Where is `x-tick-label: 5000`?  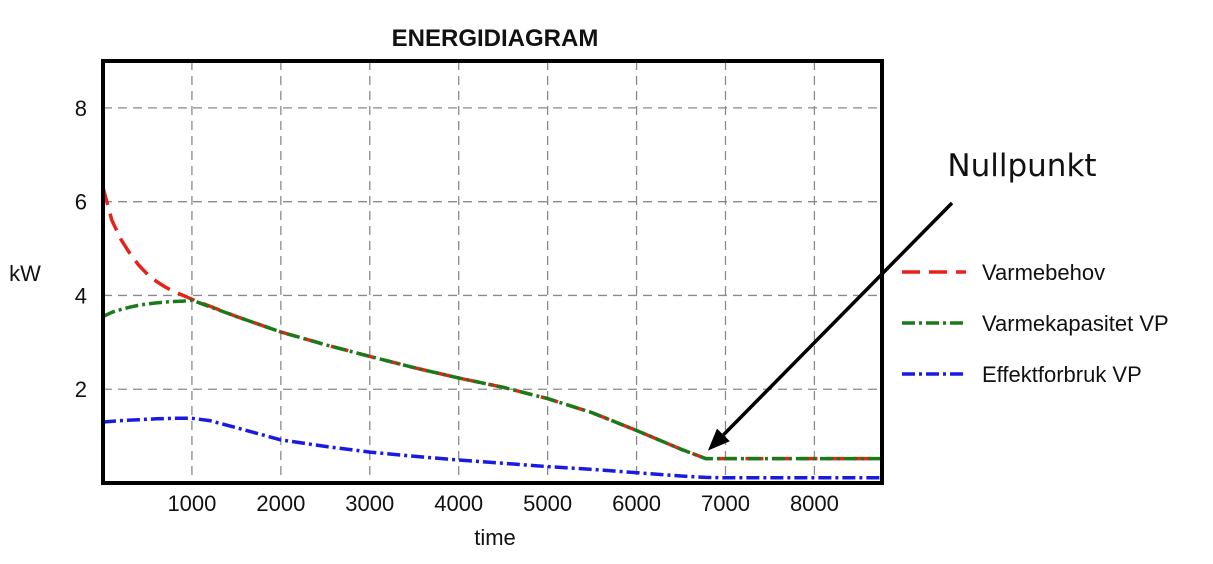
x-tick-label: 5000 is located at coordinates (547, 503).